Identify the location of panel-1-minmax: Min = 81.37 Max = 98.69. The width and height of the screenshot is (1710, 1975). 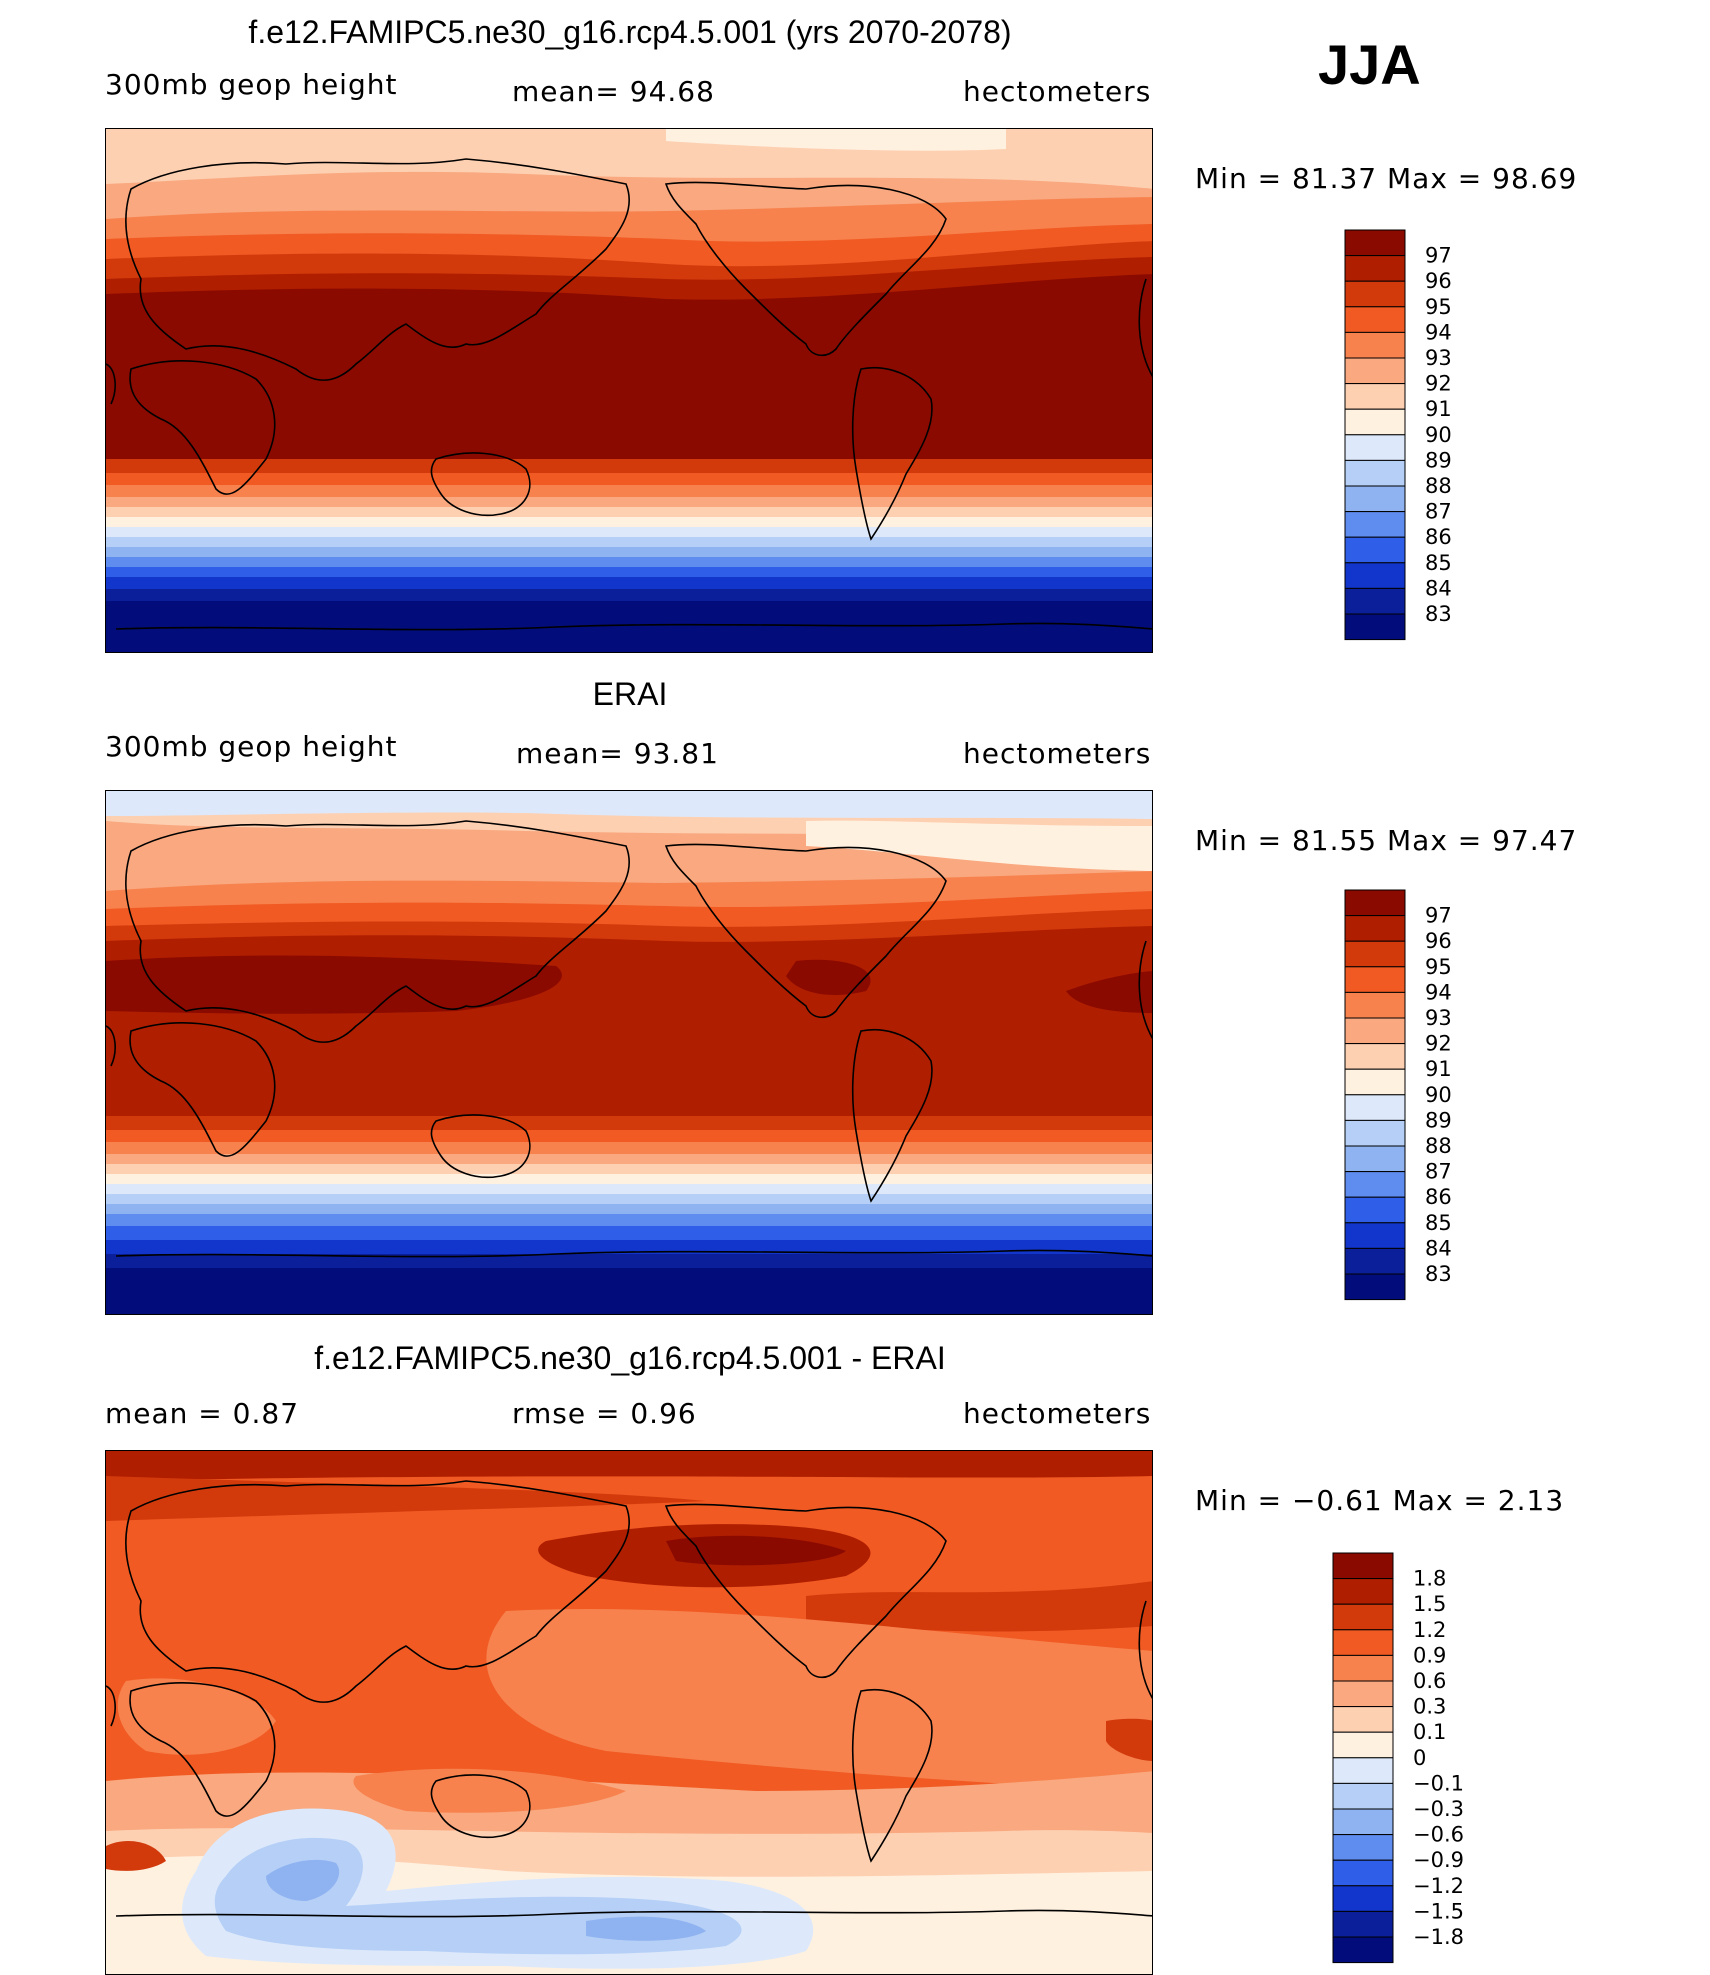
(1386, 178).